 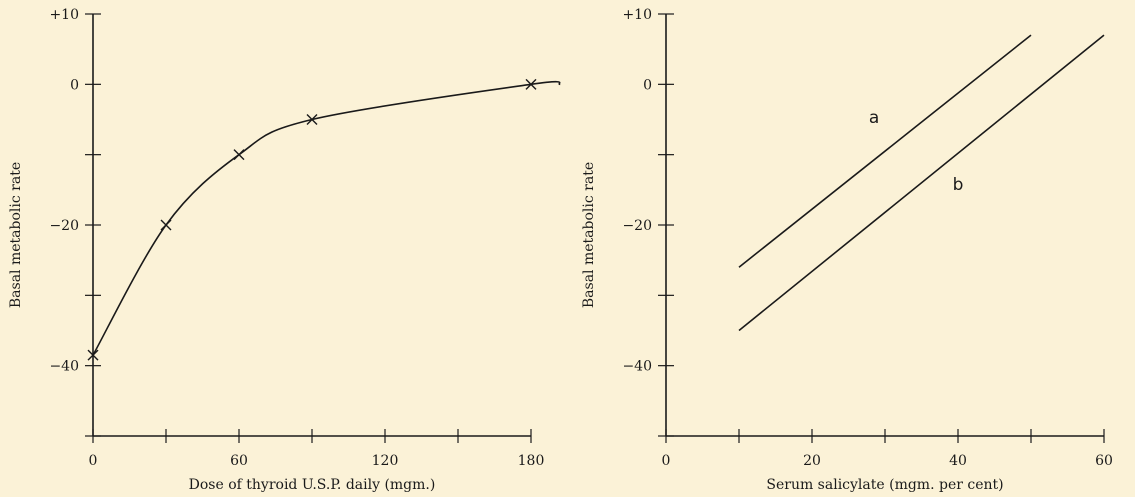 What do you see at coordinates (885, 151) in the screenshot?
I see `series-line-a` at bounding box center [885, 151].